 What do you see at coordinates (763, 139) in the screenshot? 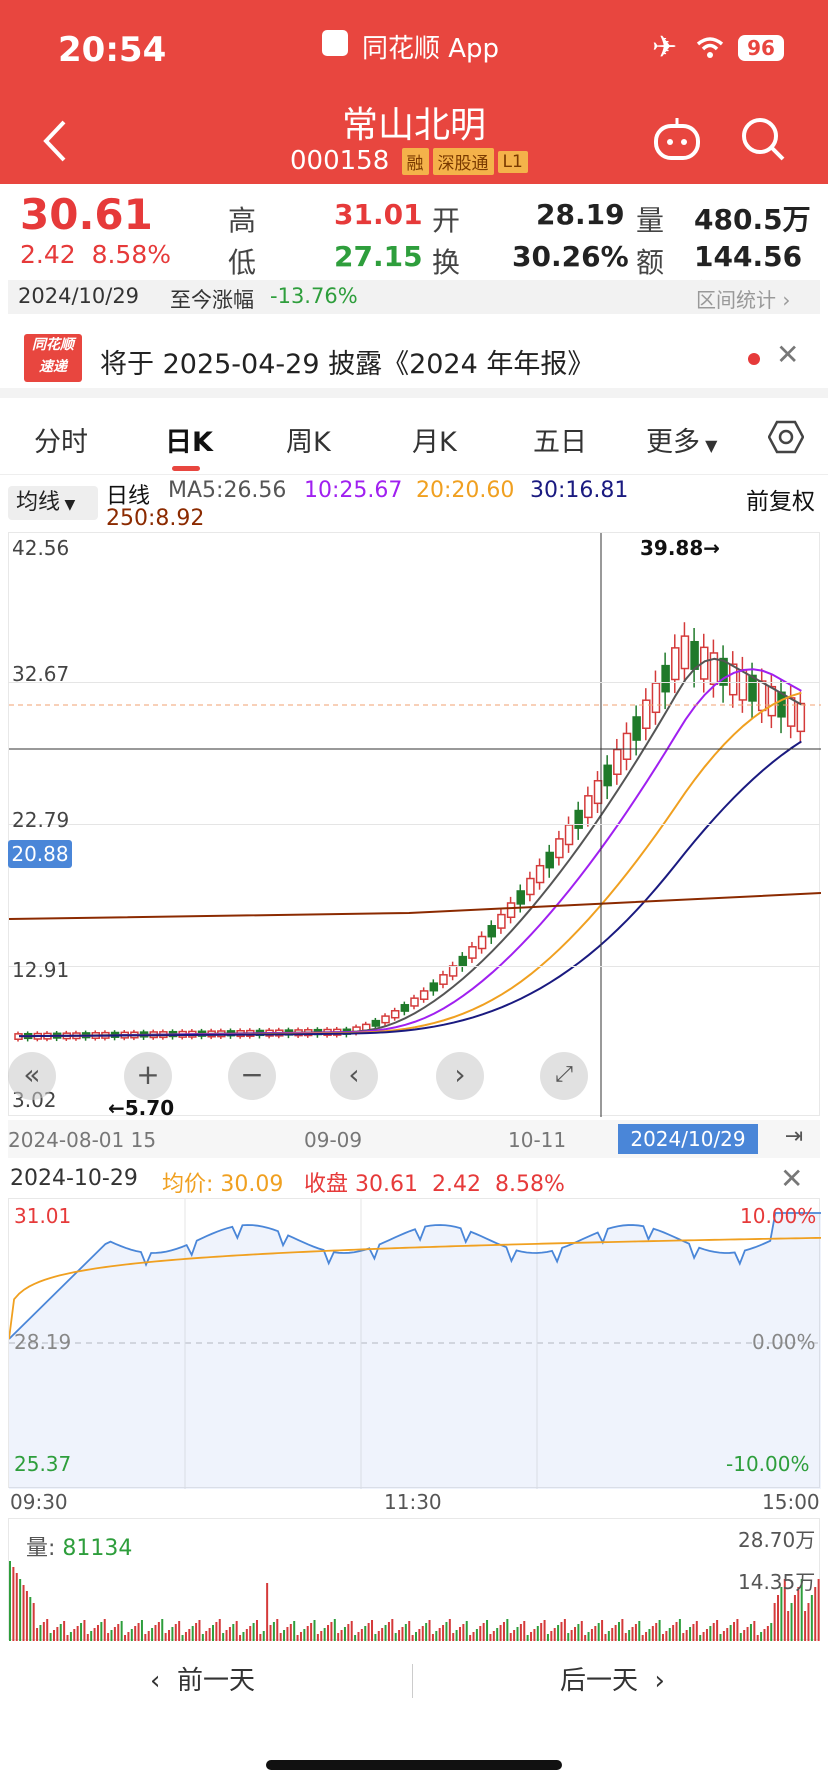
I see `search-icon` at bounding box center [763, 139].